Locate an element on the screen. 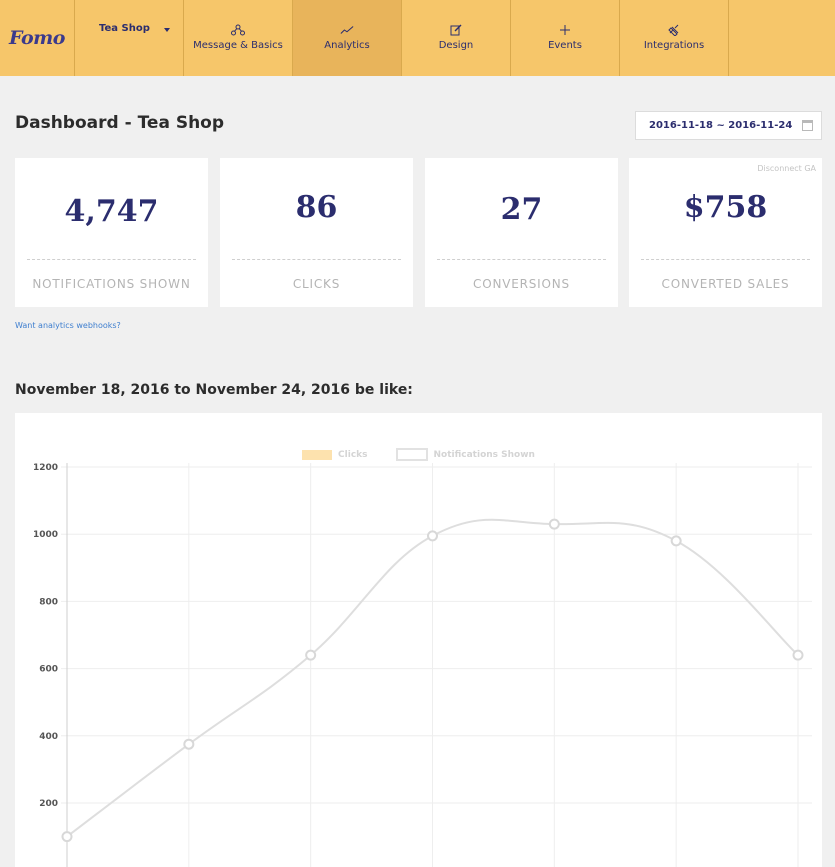 This screenshot has height=867, width=835. stat-card-notifications: 4,747 NOTIFICATIONS SHOWN is located at coordinates (111, 232).